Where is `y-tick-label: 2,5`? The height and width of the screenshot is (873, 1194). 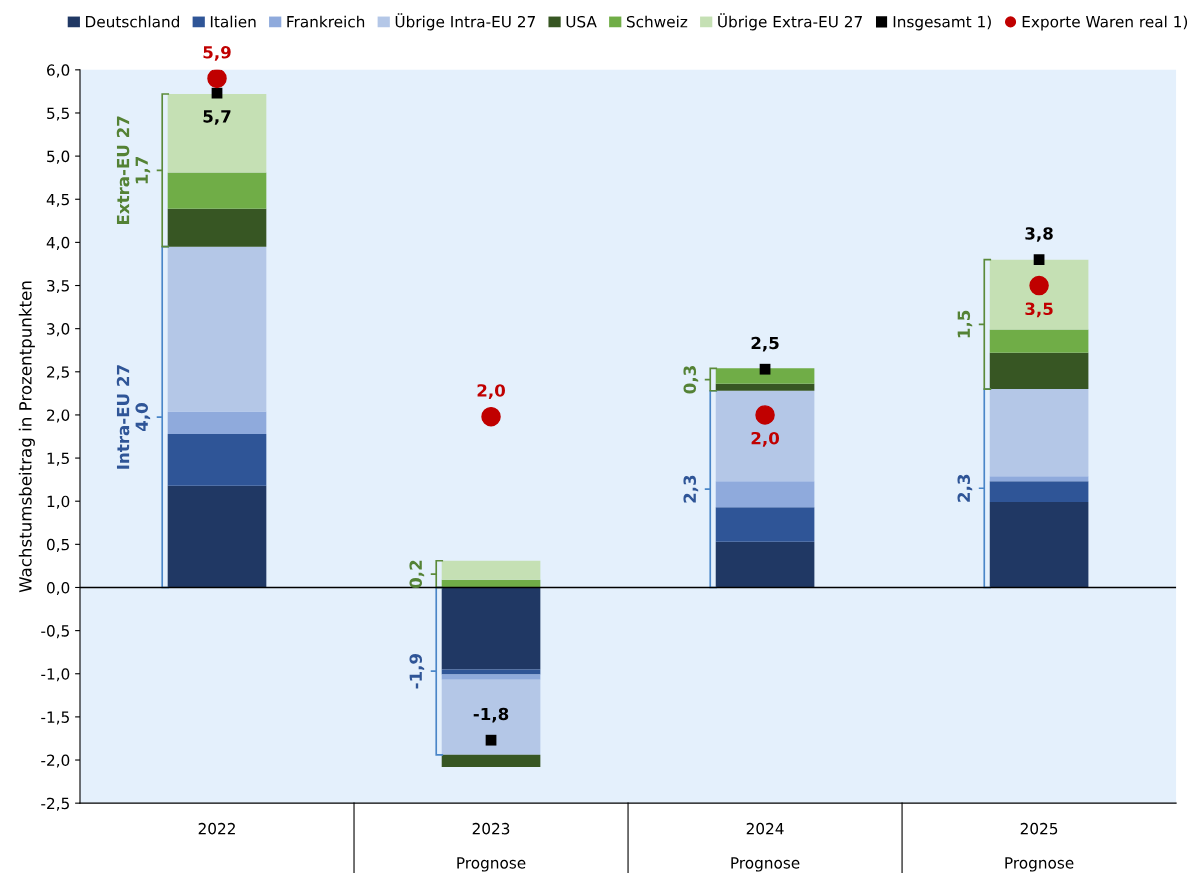 y-tick-label: 2,5 is located at coordinates (58, 373).